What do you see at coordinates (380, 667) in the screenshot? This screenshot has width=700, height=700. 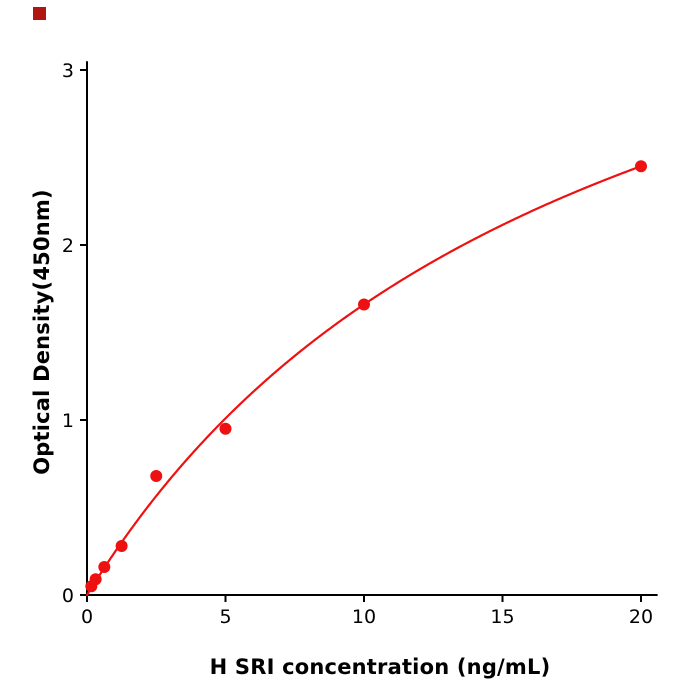 I see `x-axis-title: H SRI concentration (ng/mL)` at bounding box center [380, 667].